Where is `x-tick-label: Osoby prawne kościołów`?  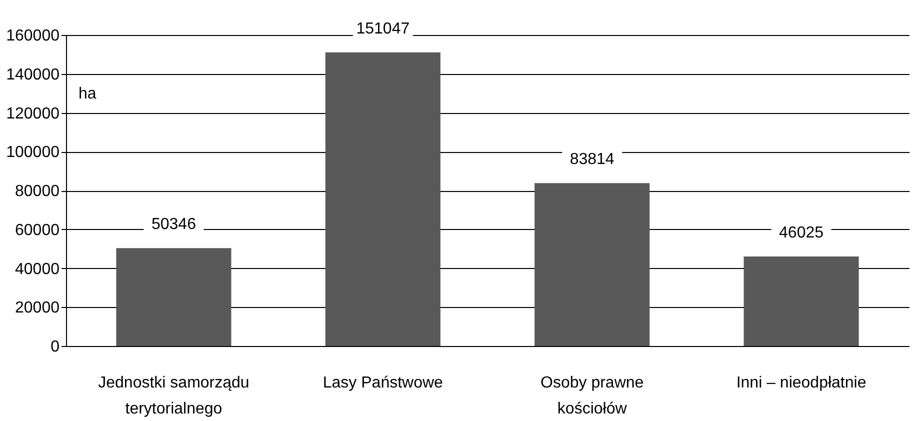 x-tick-label: Osoby prawne kościołów is located at coordinates (592, 396).